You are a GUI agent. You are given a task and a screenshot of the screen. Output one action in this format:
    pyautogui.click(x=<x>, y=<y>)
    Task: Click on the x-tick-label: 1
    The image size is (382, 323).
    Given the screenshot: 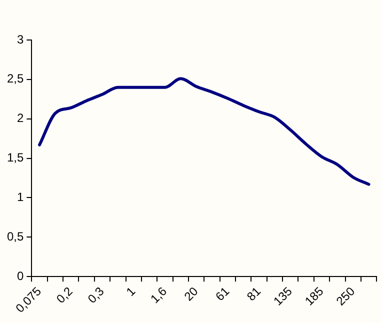 What is the action you would take?
    pyautogui.click(x=130, y=291)
    